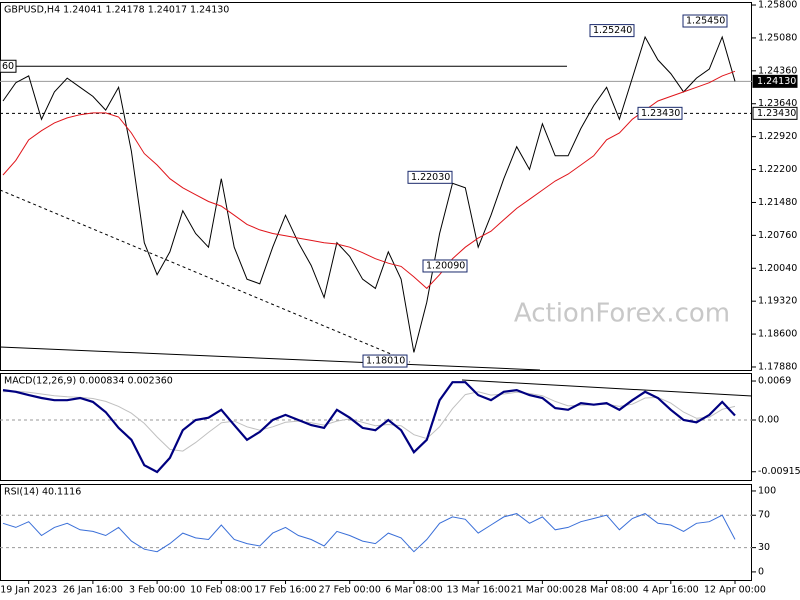  Describe the element at coordinates (221, 590) in the screenshot. I see `x-tick-label: 10 Feb 08:00` at that location.